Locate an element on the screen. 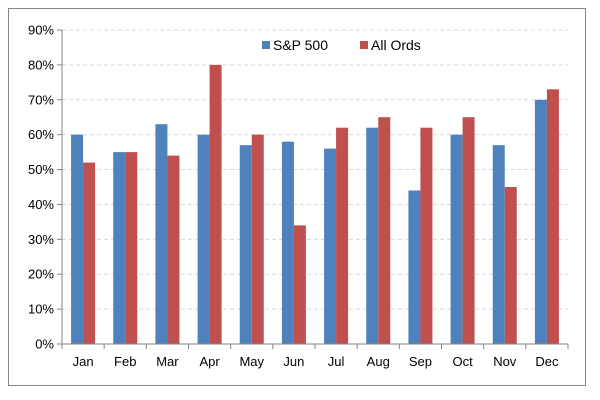  legend-swatch-allords is located at coordinates (364, 45).